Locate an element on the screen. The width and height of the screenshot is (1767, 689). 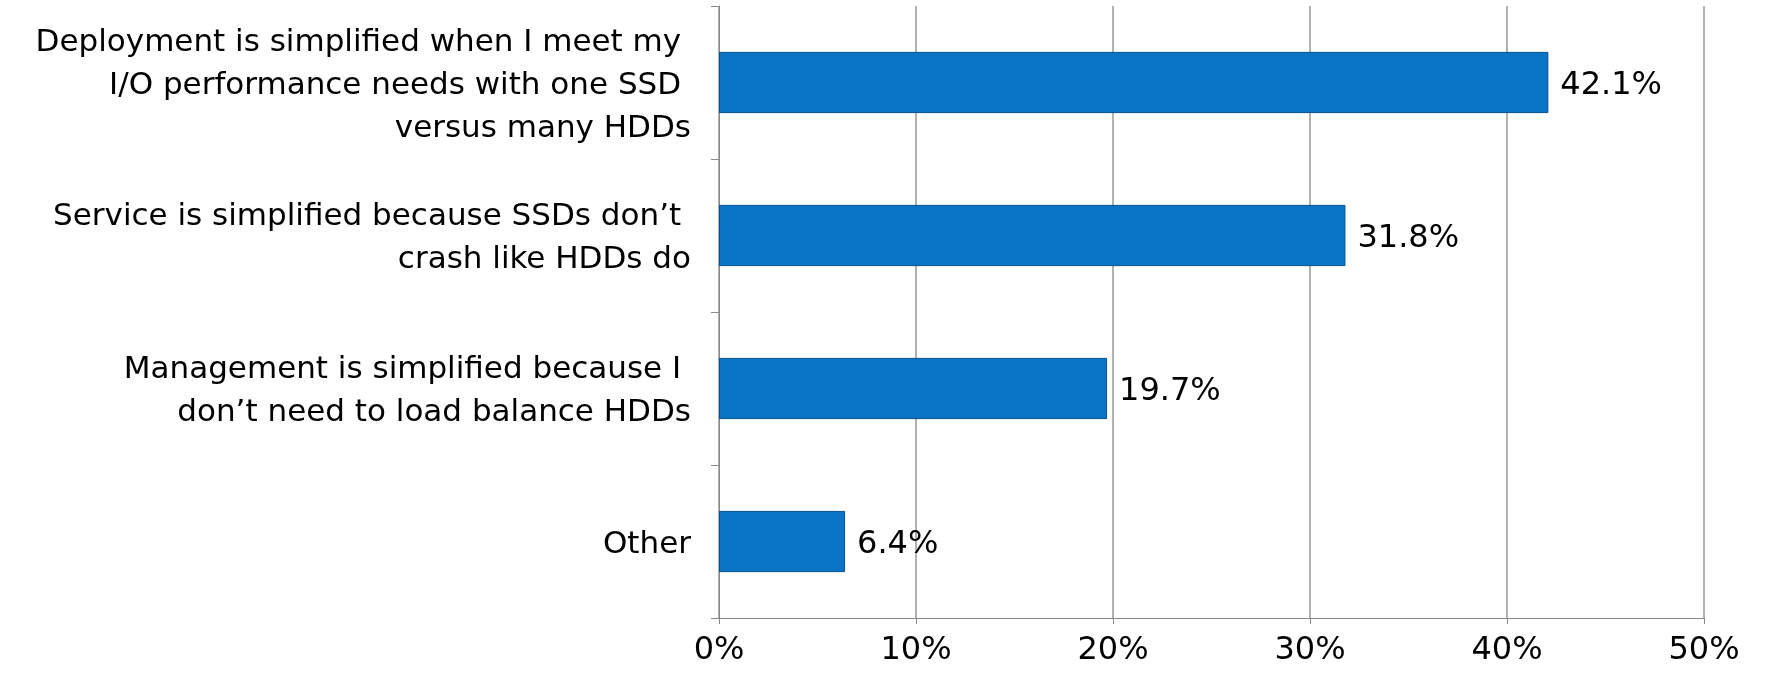
y-tick-label: Management is simplified because I don’t need to load balance HDDs is located at coordinates (407, 388).